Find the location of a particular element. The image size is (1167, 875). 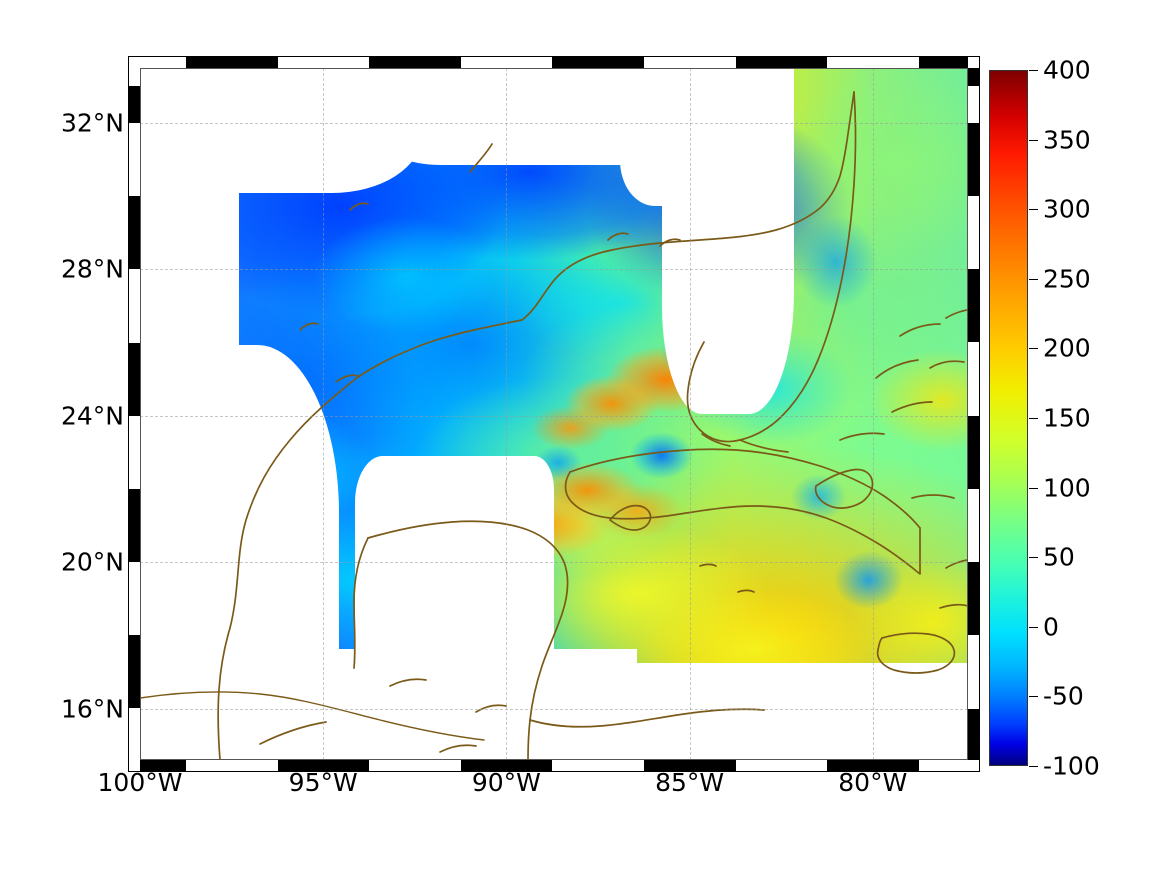

colorbar-label-neg100: -100 is located at coordinates (1071, 766).